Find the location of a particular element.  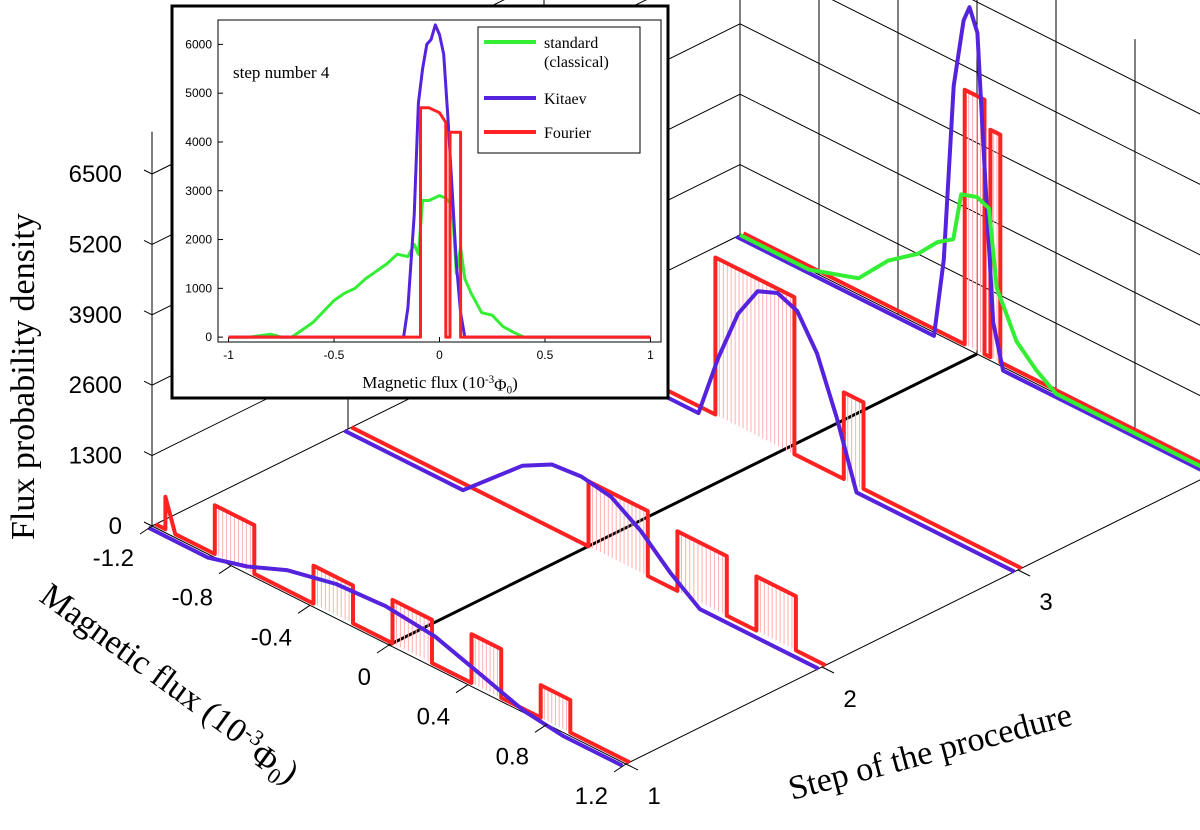

inset-series is located at coordinates (439, 181).